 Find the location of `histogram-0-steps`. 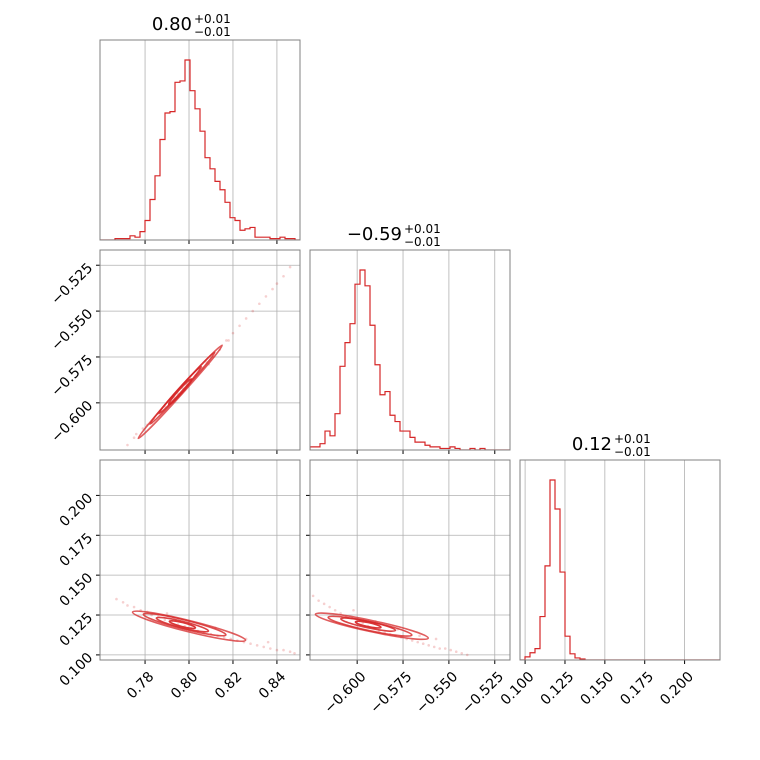

histogram-0-steps is located at coordinates (200, 149).